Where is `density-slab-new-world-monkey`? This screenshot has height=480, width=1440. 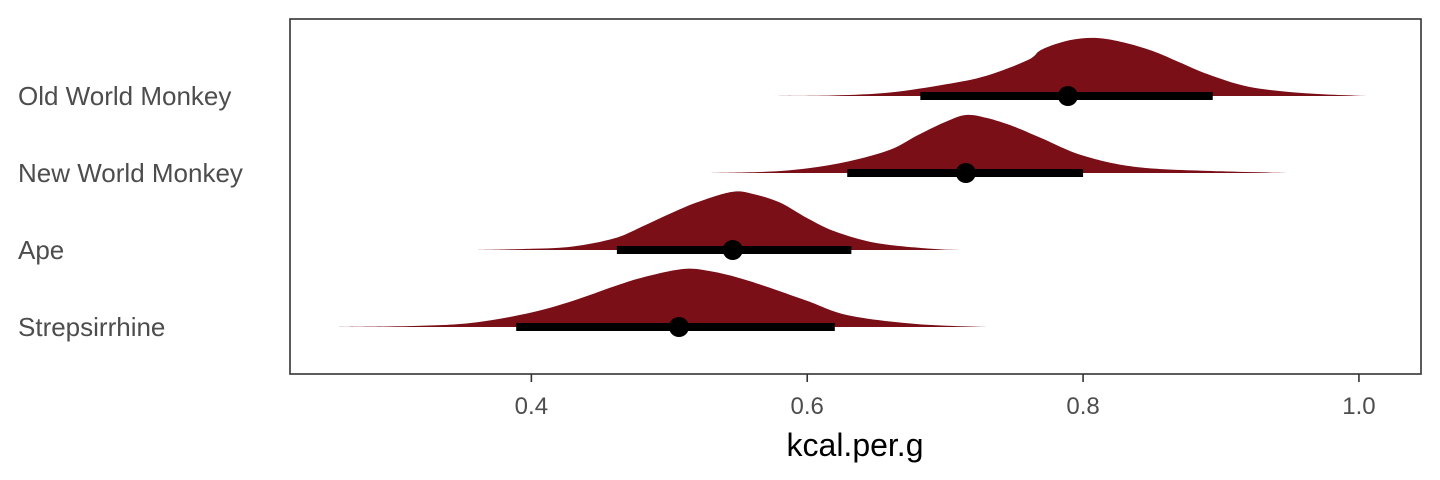
density-slab-new-world-monkey is located at coordinates (1000, 143).